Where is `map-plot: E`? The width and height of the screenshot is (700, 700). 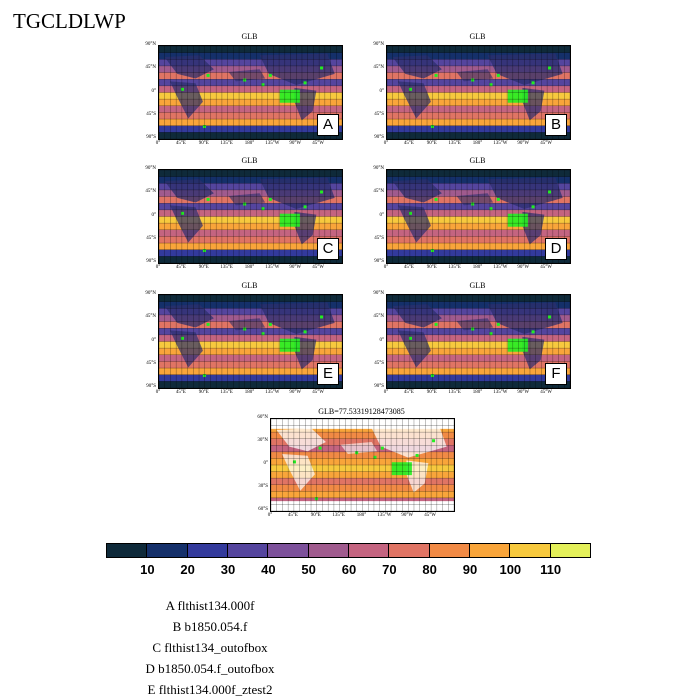
map-plot: E is located at coordinates (250, 341).